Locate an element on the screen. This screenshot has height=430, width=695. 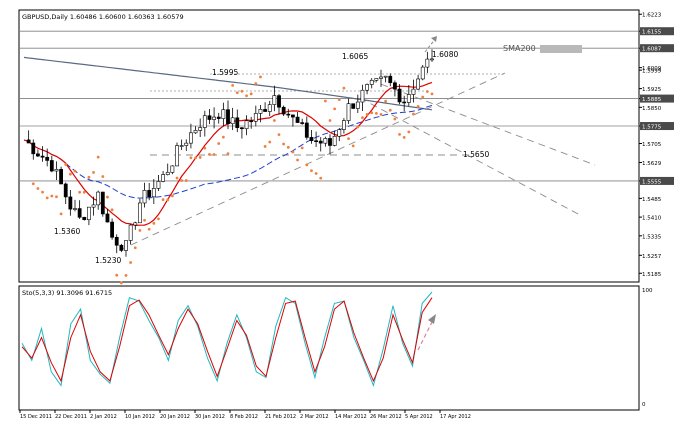
stoch-y-tick-label: 0 is located at coordinates (644, 405).